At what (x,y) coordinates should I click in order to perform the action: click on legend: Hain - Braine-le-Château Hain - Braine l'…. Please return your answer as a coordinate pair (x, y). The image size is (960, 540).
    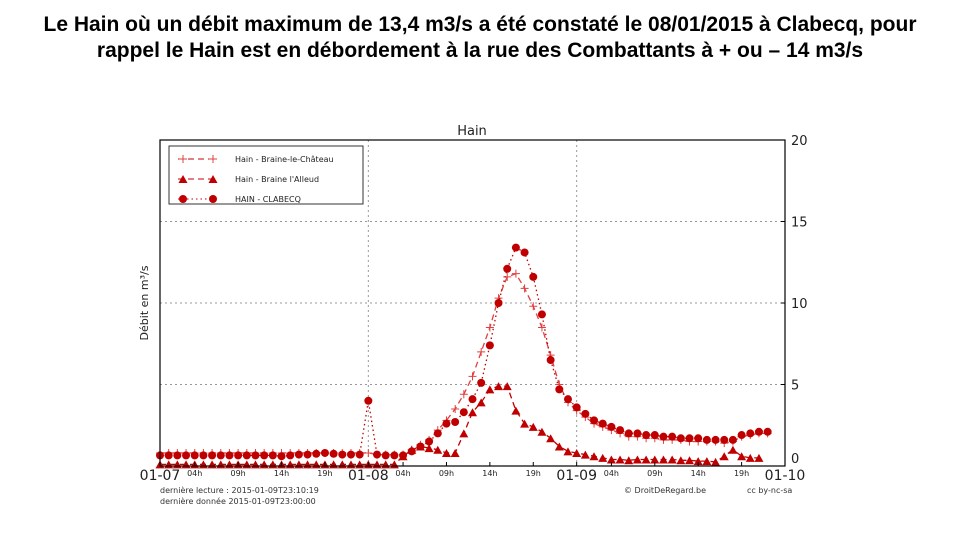
    Looking at the image, I should click on (266, 175).